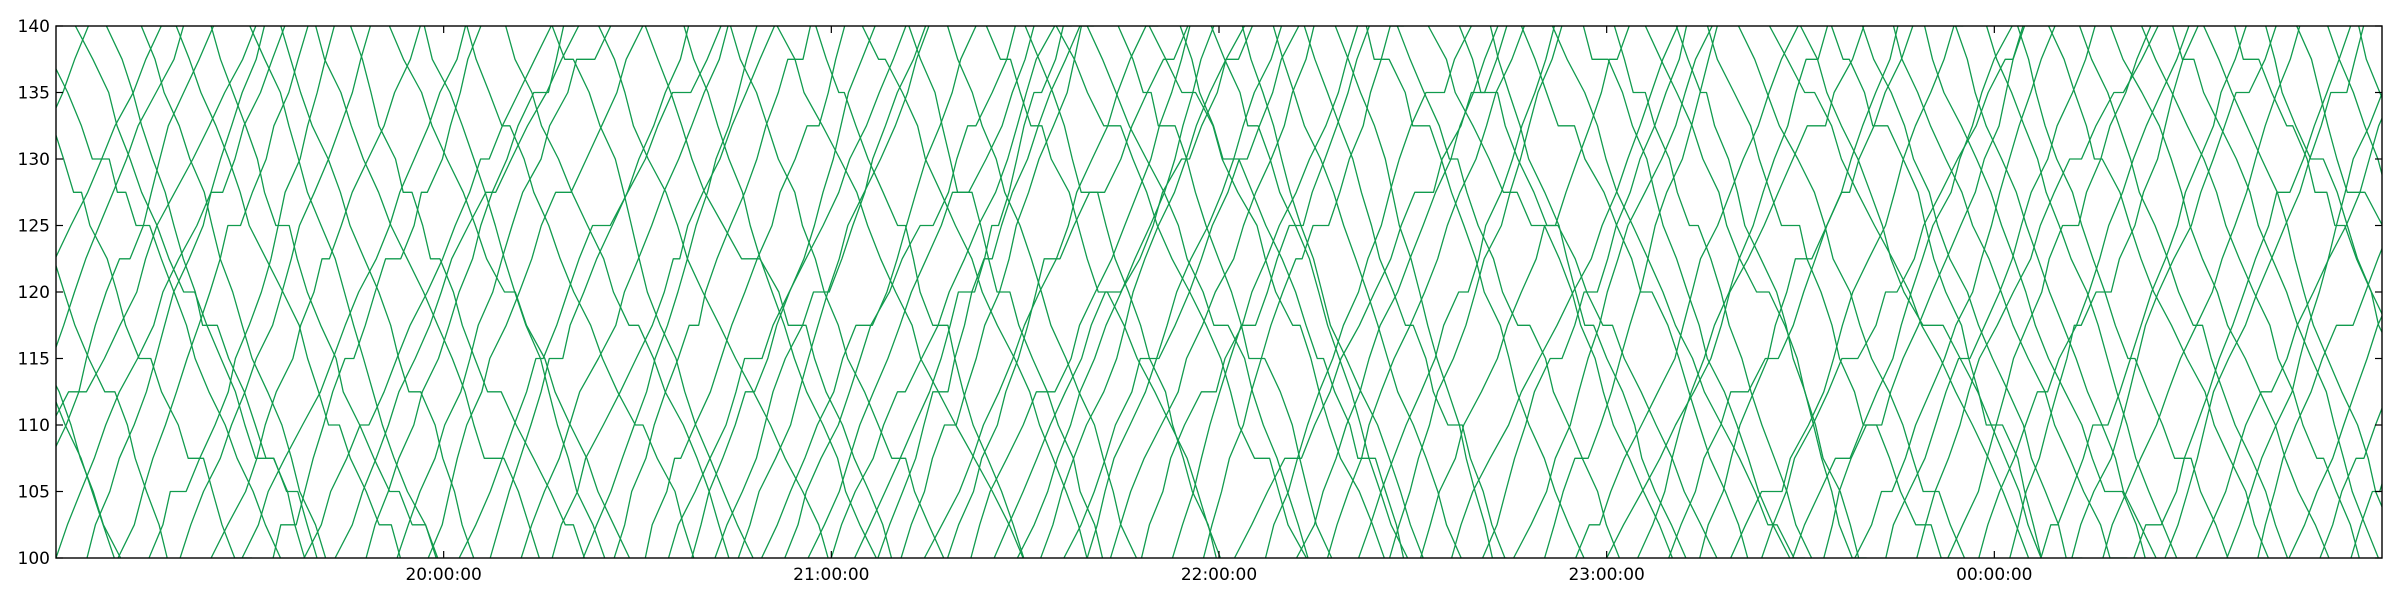 Image resolution: width=2400 pixels, height=604 pixels. What do you see at coordinates (34, 559) in the screenshot?
I see `y-tick-label: 100` at bounding box center [34, 559].